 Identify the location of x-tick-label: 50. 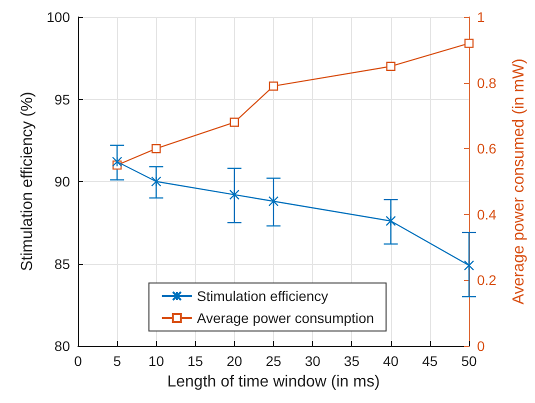
(469, 361).